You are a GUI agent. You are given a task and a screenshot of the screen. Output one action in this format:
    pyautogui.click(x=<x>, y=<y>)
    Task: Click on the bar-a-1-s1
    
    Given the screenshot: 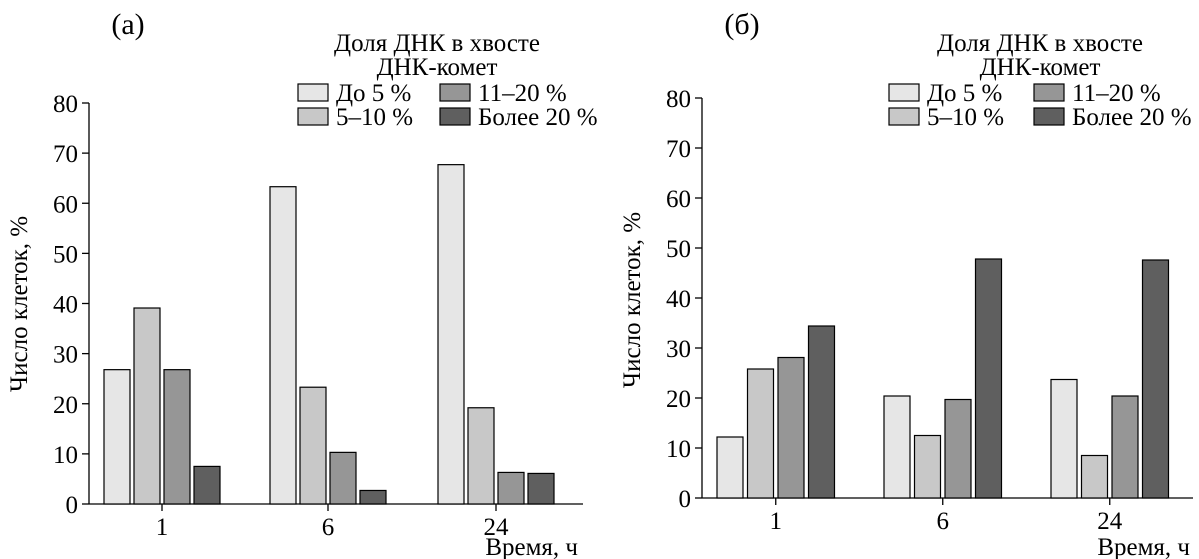 What is the action you would take?
    pyautogui.click(x=117, y=437)
    